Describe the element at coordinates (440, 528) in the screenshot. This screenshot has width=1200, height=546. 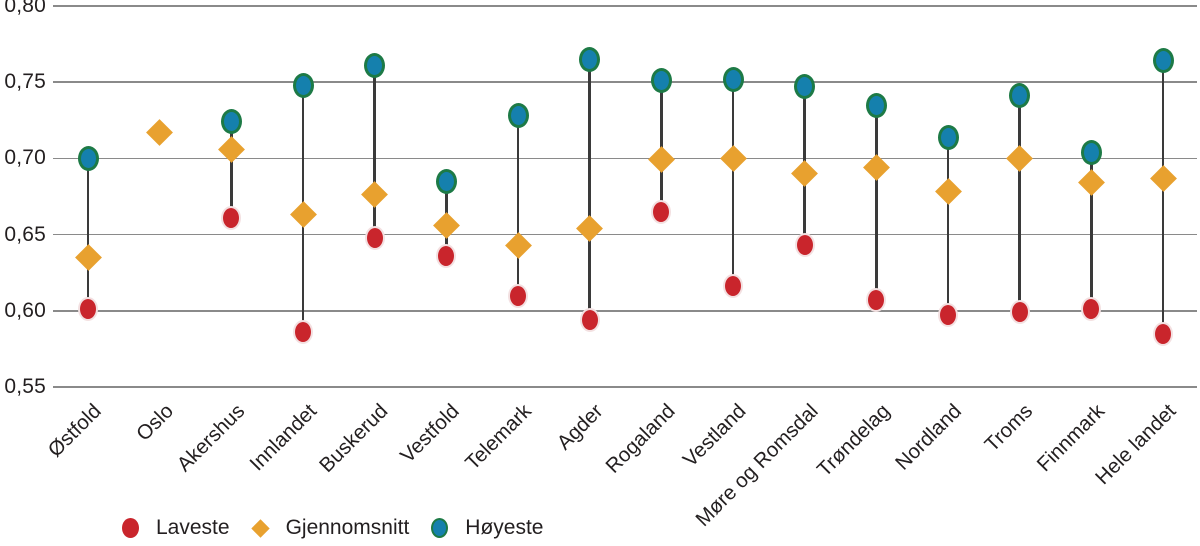
I see `hoyeste-circle-icon` at that location.